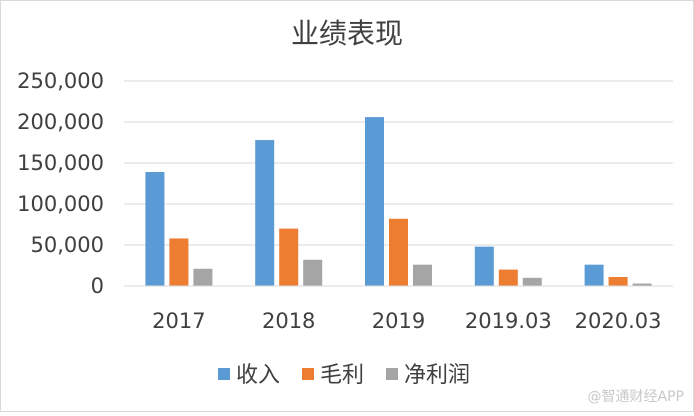  I want to click on y-tick-label: 50,000, so click(67, 245).